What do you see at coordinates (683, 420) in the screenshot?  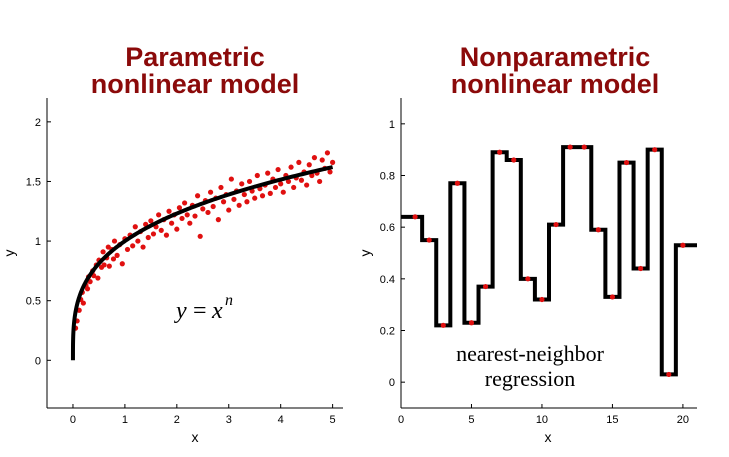 I see `right-xtick-label: 20` at bounding box center [683, 420].